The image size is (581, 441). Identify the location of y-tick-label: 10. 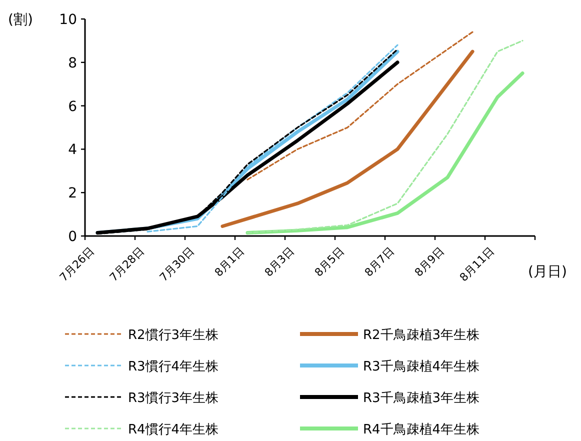
(68, 20).